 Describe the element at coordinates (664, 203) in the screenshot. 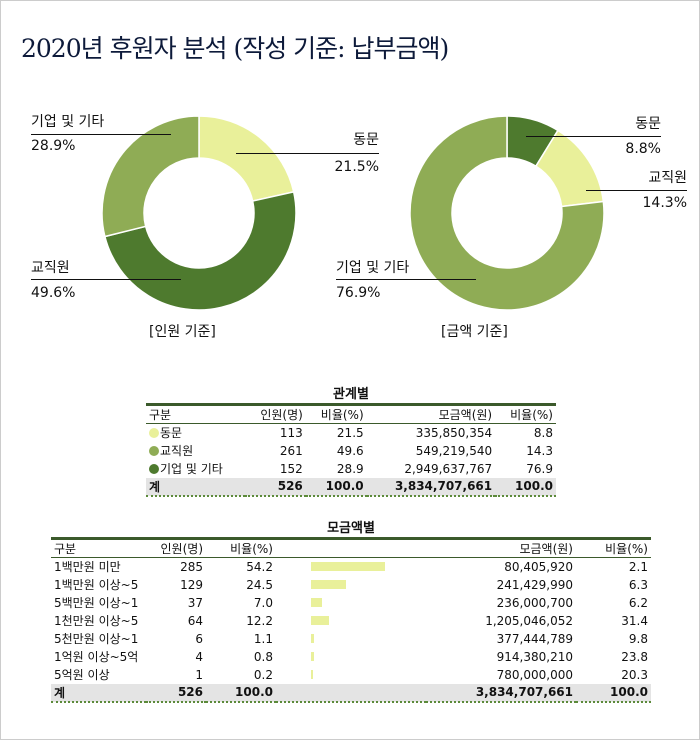

I see `value-staff: 14.3%` at that location.